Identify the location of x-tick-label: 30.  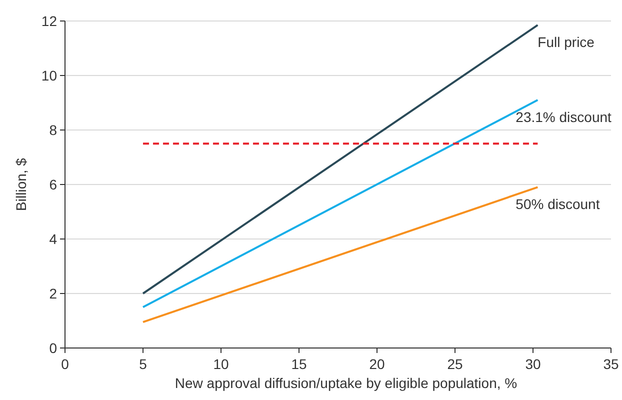
(533, 364).